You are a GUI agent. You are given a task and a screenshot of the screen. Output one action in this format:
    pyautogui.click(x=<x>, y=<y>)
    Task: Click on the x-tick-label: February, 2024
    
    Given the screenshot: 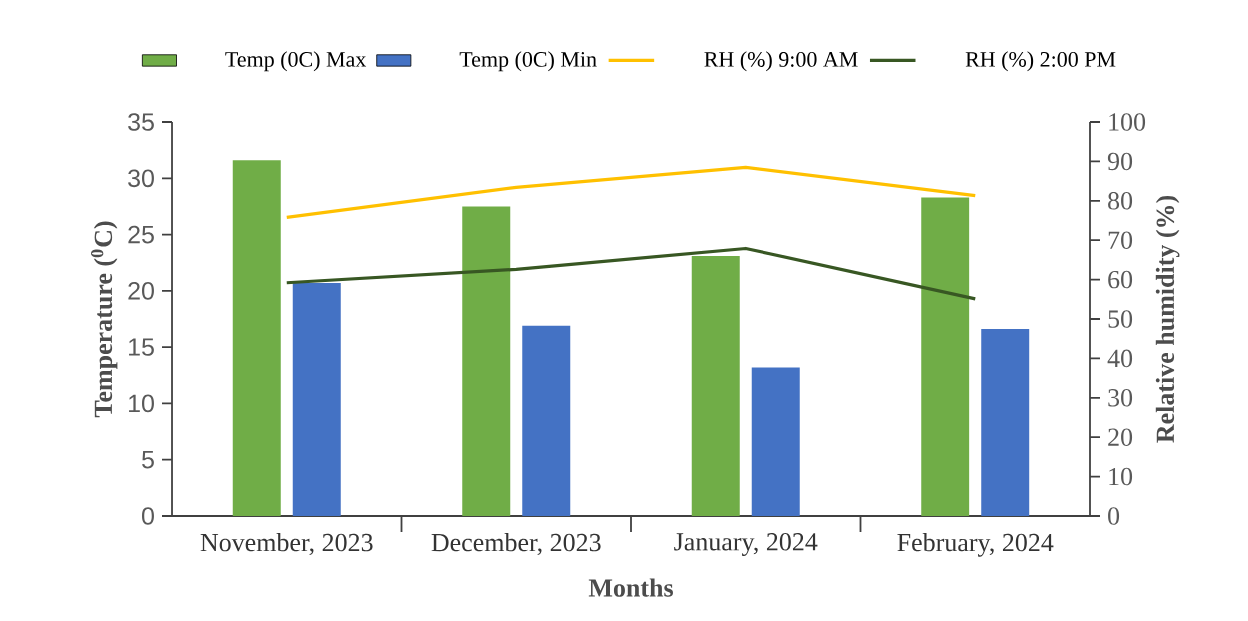 What is the action you would take?
    pyautogui.click(x=975, y=545)
    